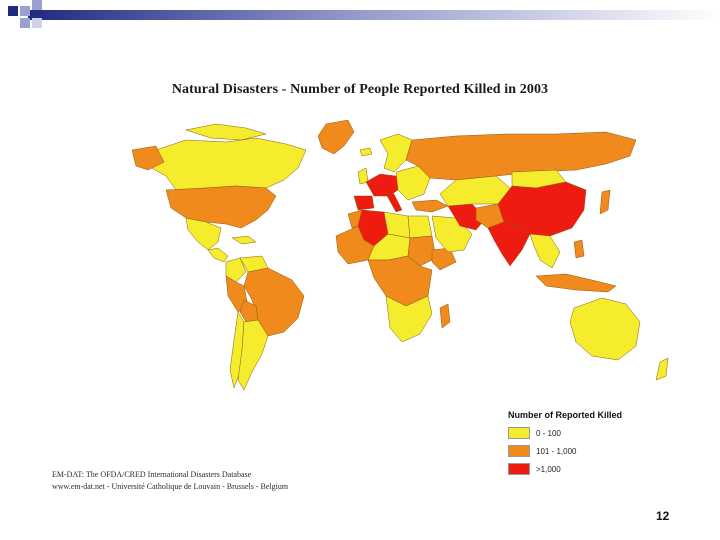 The image size is (720, 540). Describe the element at coordinates (274, 302) in the screenshot. I see `region-brazil: Brazil` at that location.